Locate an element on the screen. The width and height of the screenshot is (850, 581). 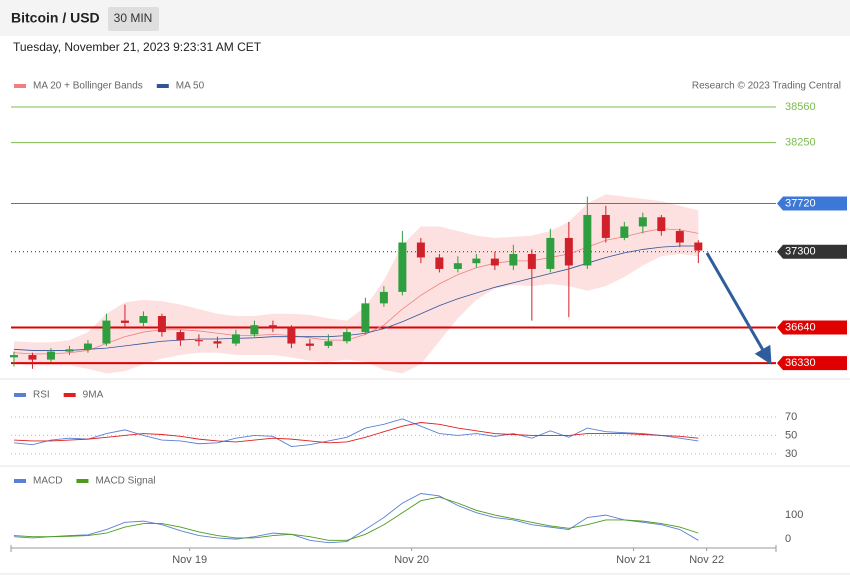
y-tick-label: 50 is located at coordinates (791, 435).